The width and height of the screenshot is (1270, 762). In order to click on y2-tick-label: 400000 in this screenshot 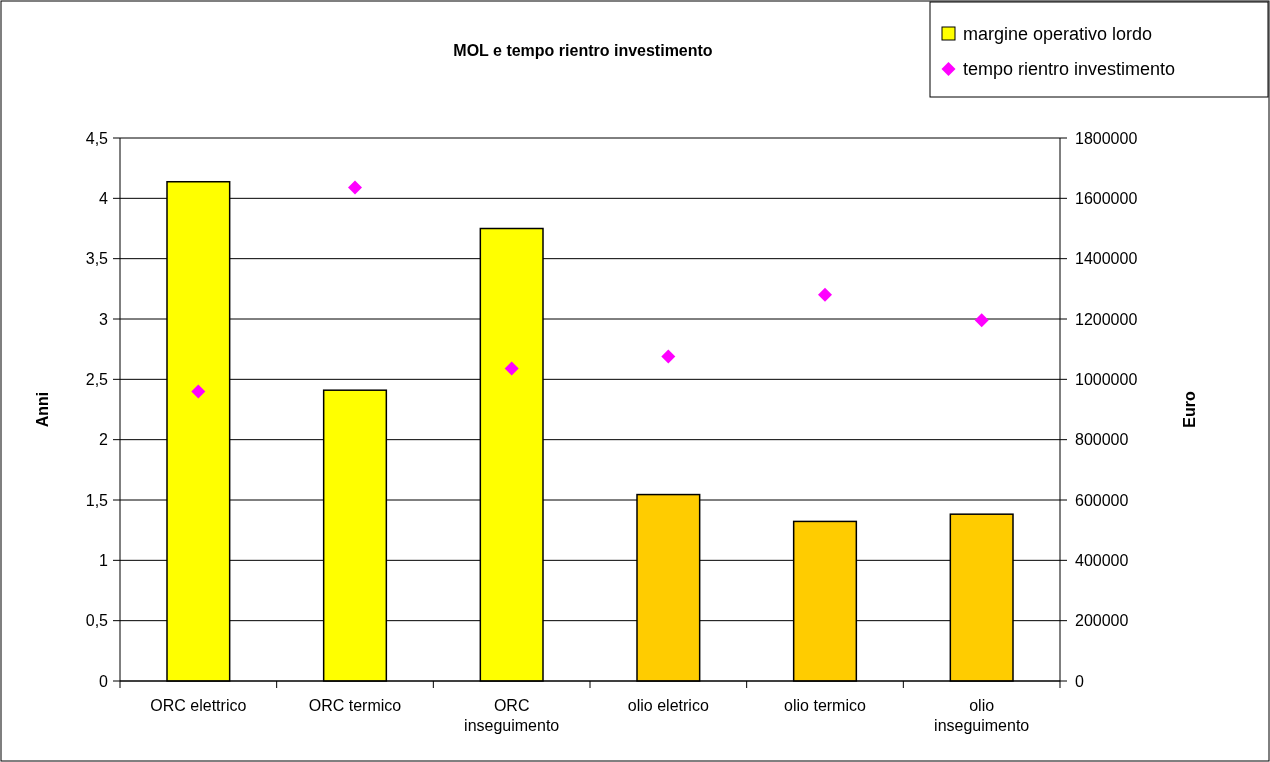, I will do `click(1102, 560)`.